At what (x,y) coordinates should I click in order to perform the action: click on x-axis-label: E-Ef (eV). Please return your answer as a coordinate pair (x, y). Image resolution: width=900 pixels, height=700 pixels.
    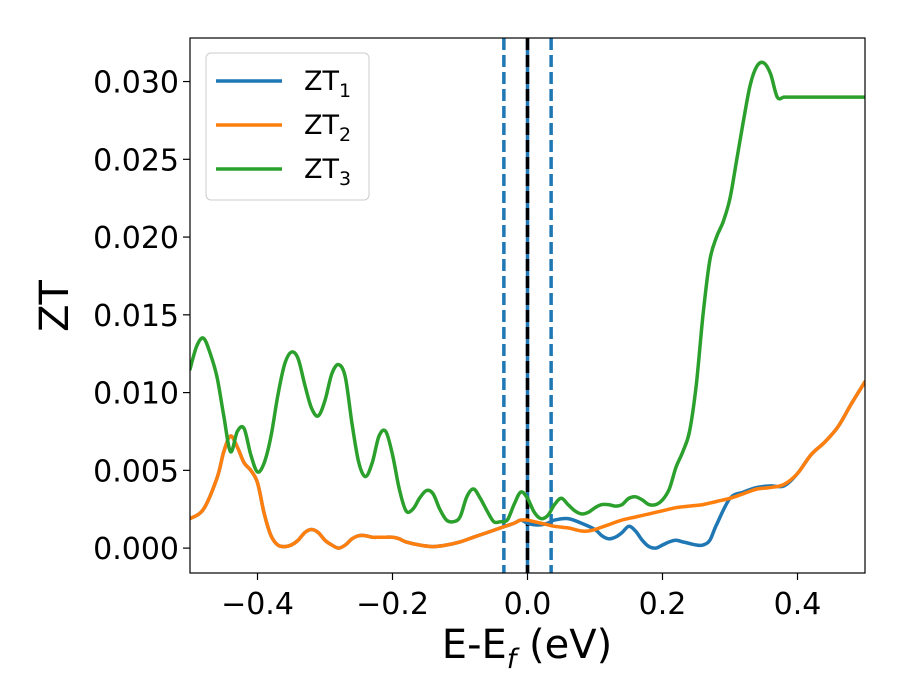
    Looking at the image, I should click on (527, 648).